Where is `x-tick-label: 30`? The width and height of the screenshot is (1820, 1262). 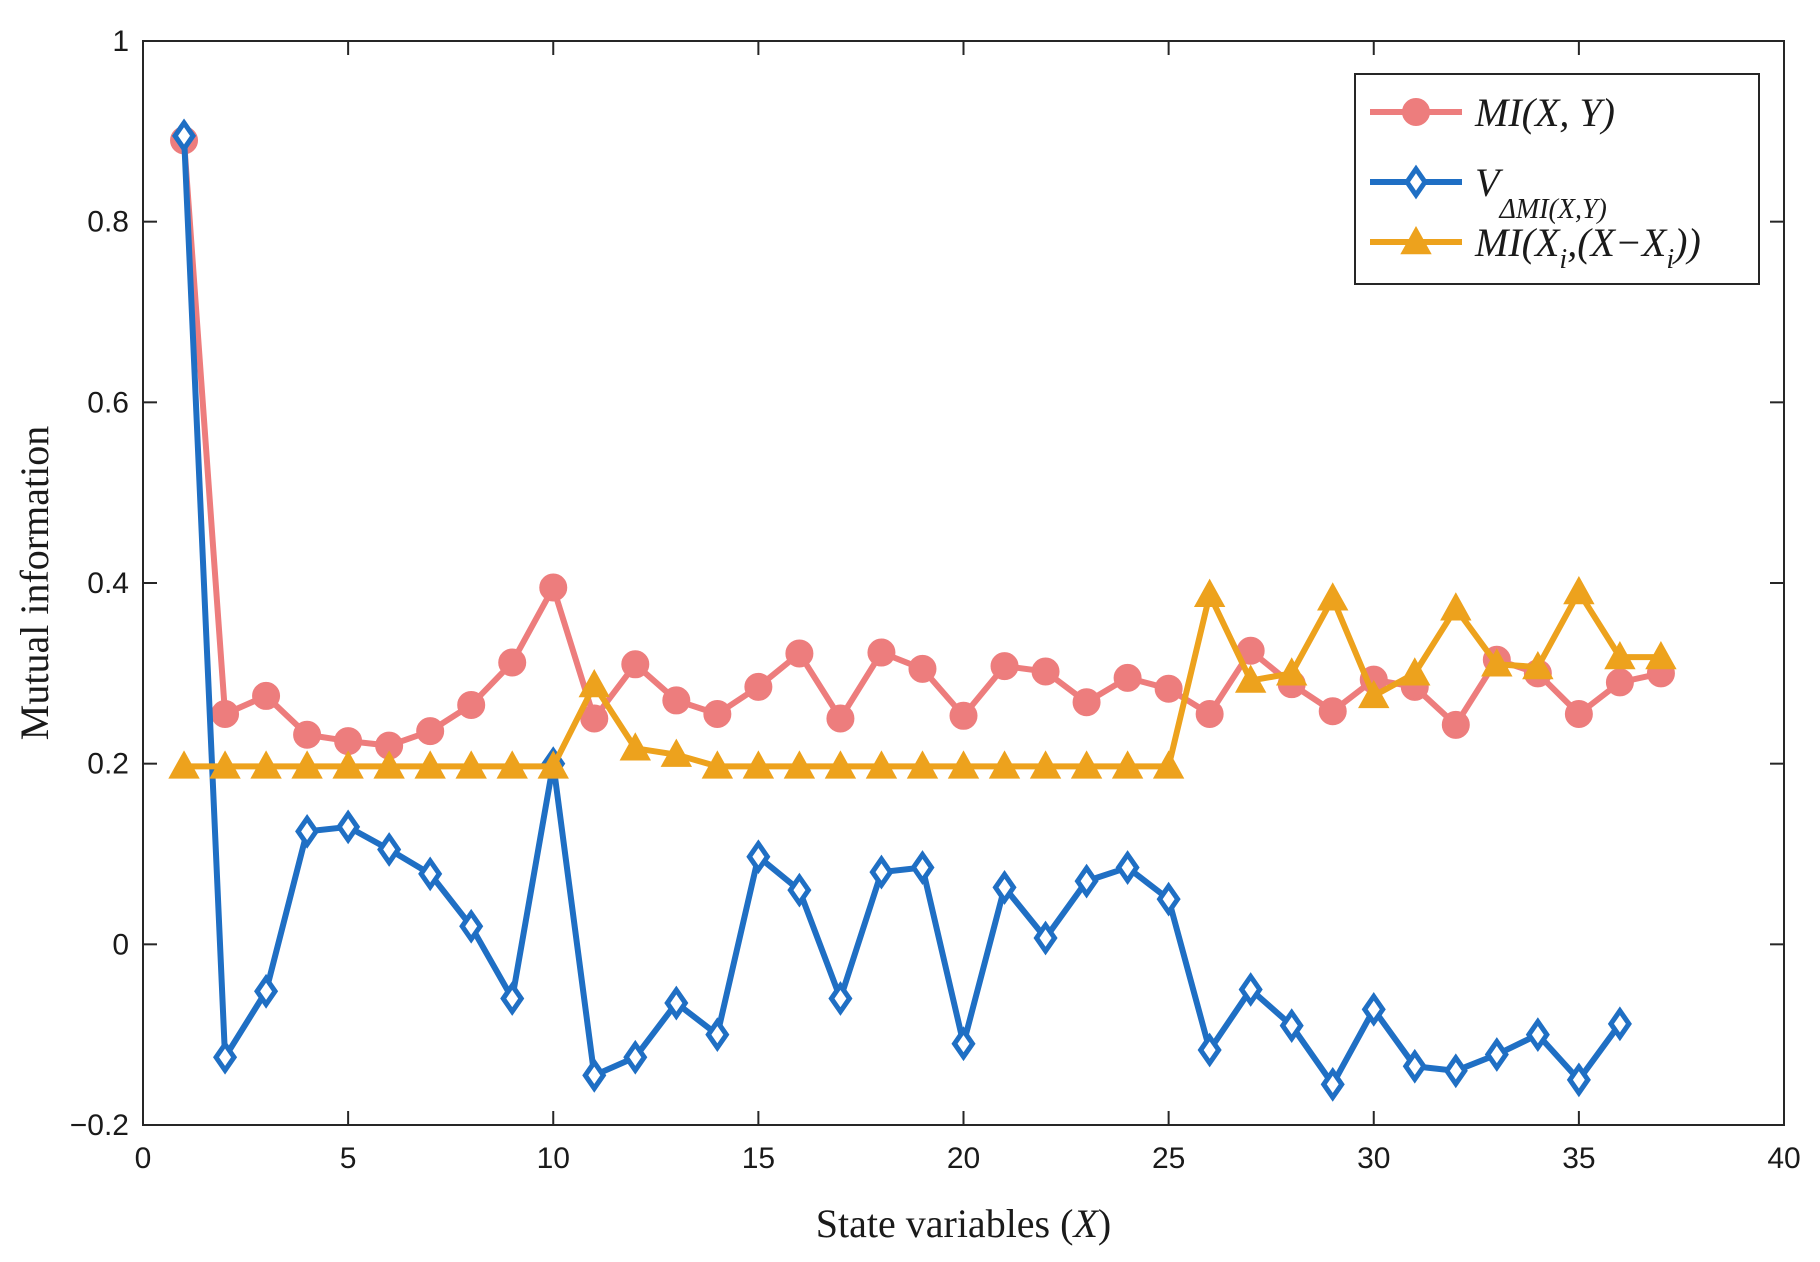 x-tick-label: 30 is located at coordinates (1373, 1158).